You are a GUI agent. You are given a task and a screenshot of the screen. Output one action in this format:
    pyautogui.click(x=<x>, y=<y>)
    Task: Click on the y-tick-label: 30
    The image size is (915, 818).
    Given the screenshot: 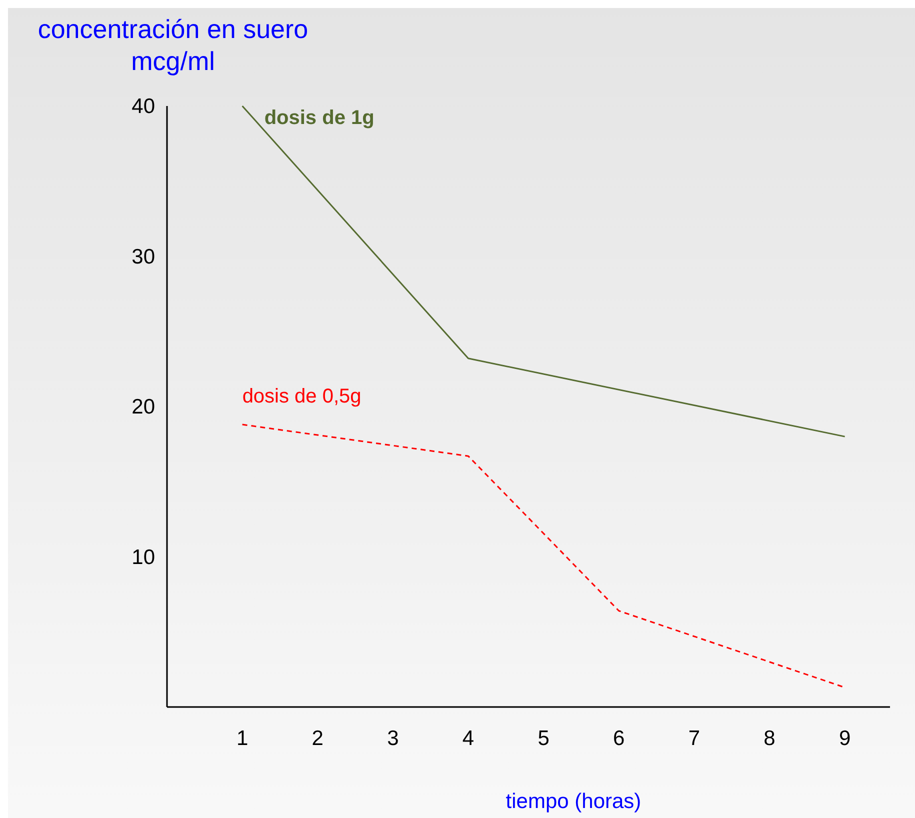 What is the action you would take?
    pyautogui.click(x=143, y=256)
    